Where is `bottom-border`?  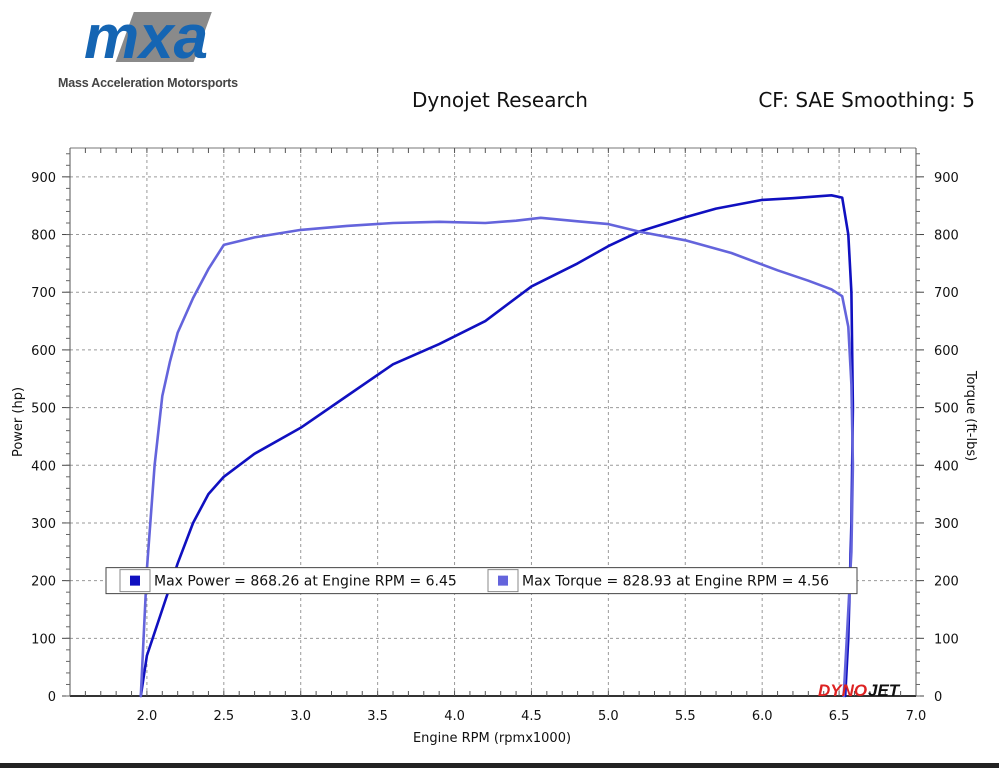 bottom-border is located at coordinates (499, 765).